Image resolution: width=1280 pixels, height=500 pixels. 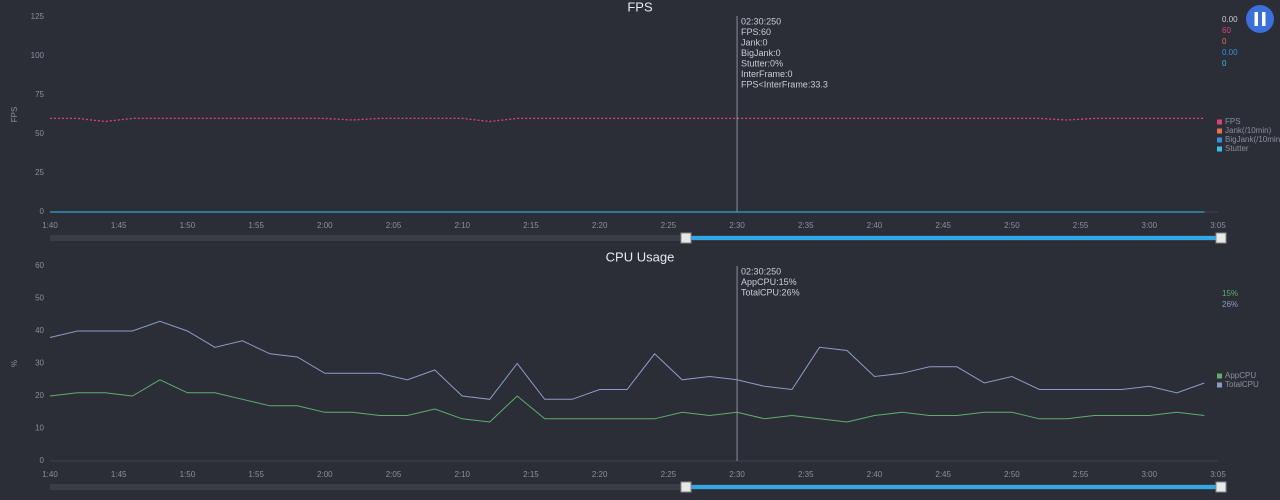 What do you see at coordinates (1252, 139) in the screenshot?
I see `legend-label: BigJank(/10min)` at bounding box center [1252, 139].